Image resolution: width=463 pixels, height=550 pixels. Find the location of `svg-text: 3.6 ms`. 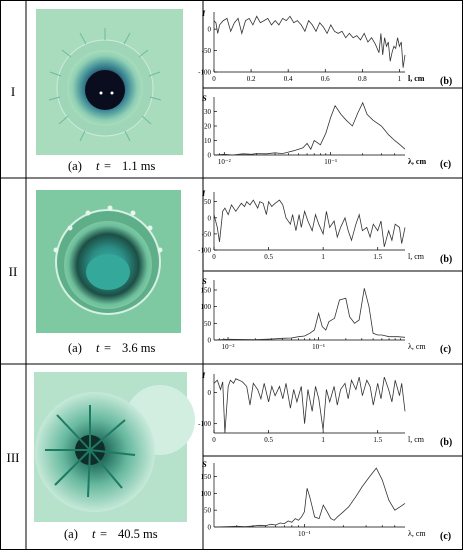

svg-text: 3.6 ms is located at coordinates (138, 348).